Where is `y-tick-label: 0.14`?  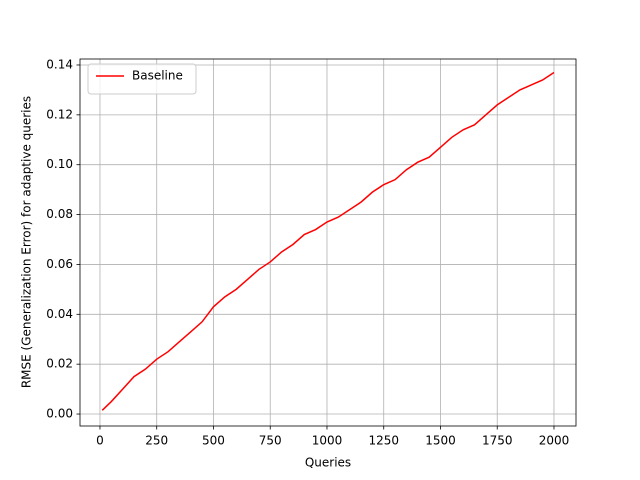 y-tick-label: 0.14 is located at coordinates (59, 64).